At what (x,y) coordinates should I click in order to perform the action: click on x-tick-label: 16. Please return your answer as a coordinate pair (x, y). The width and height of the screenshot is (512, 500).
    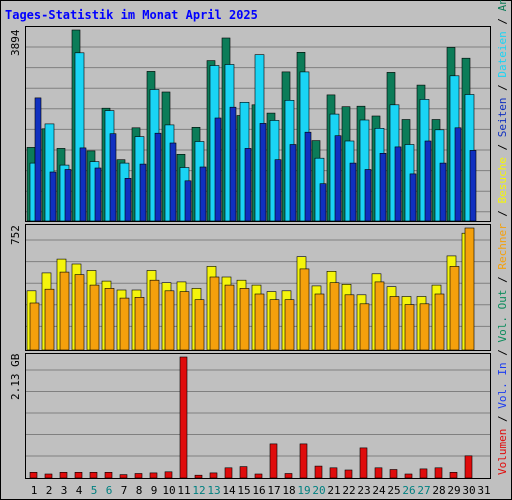
    Looking at the image, I should click on (258, 490).